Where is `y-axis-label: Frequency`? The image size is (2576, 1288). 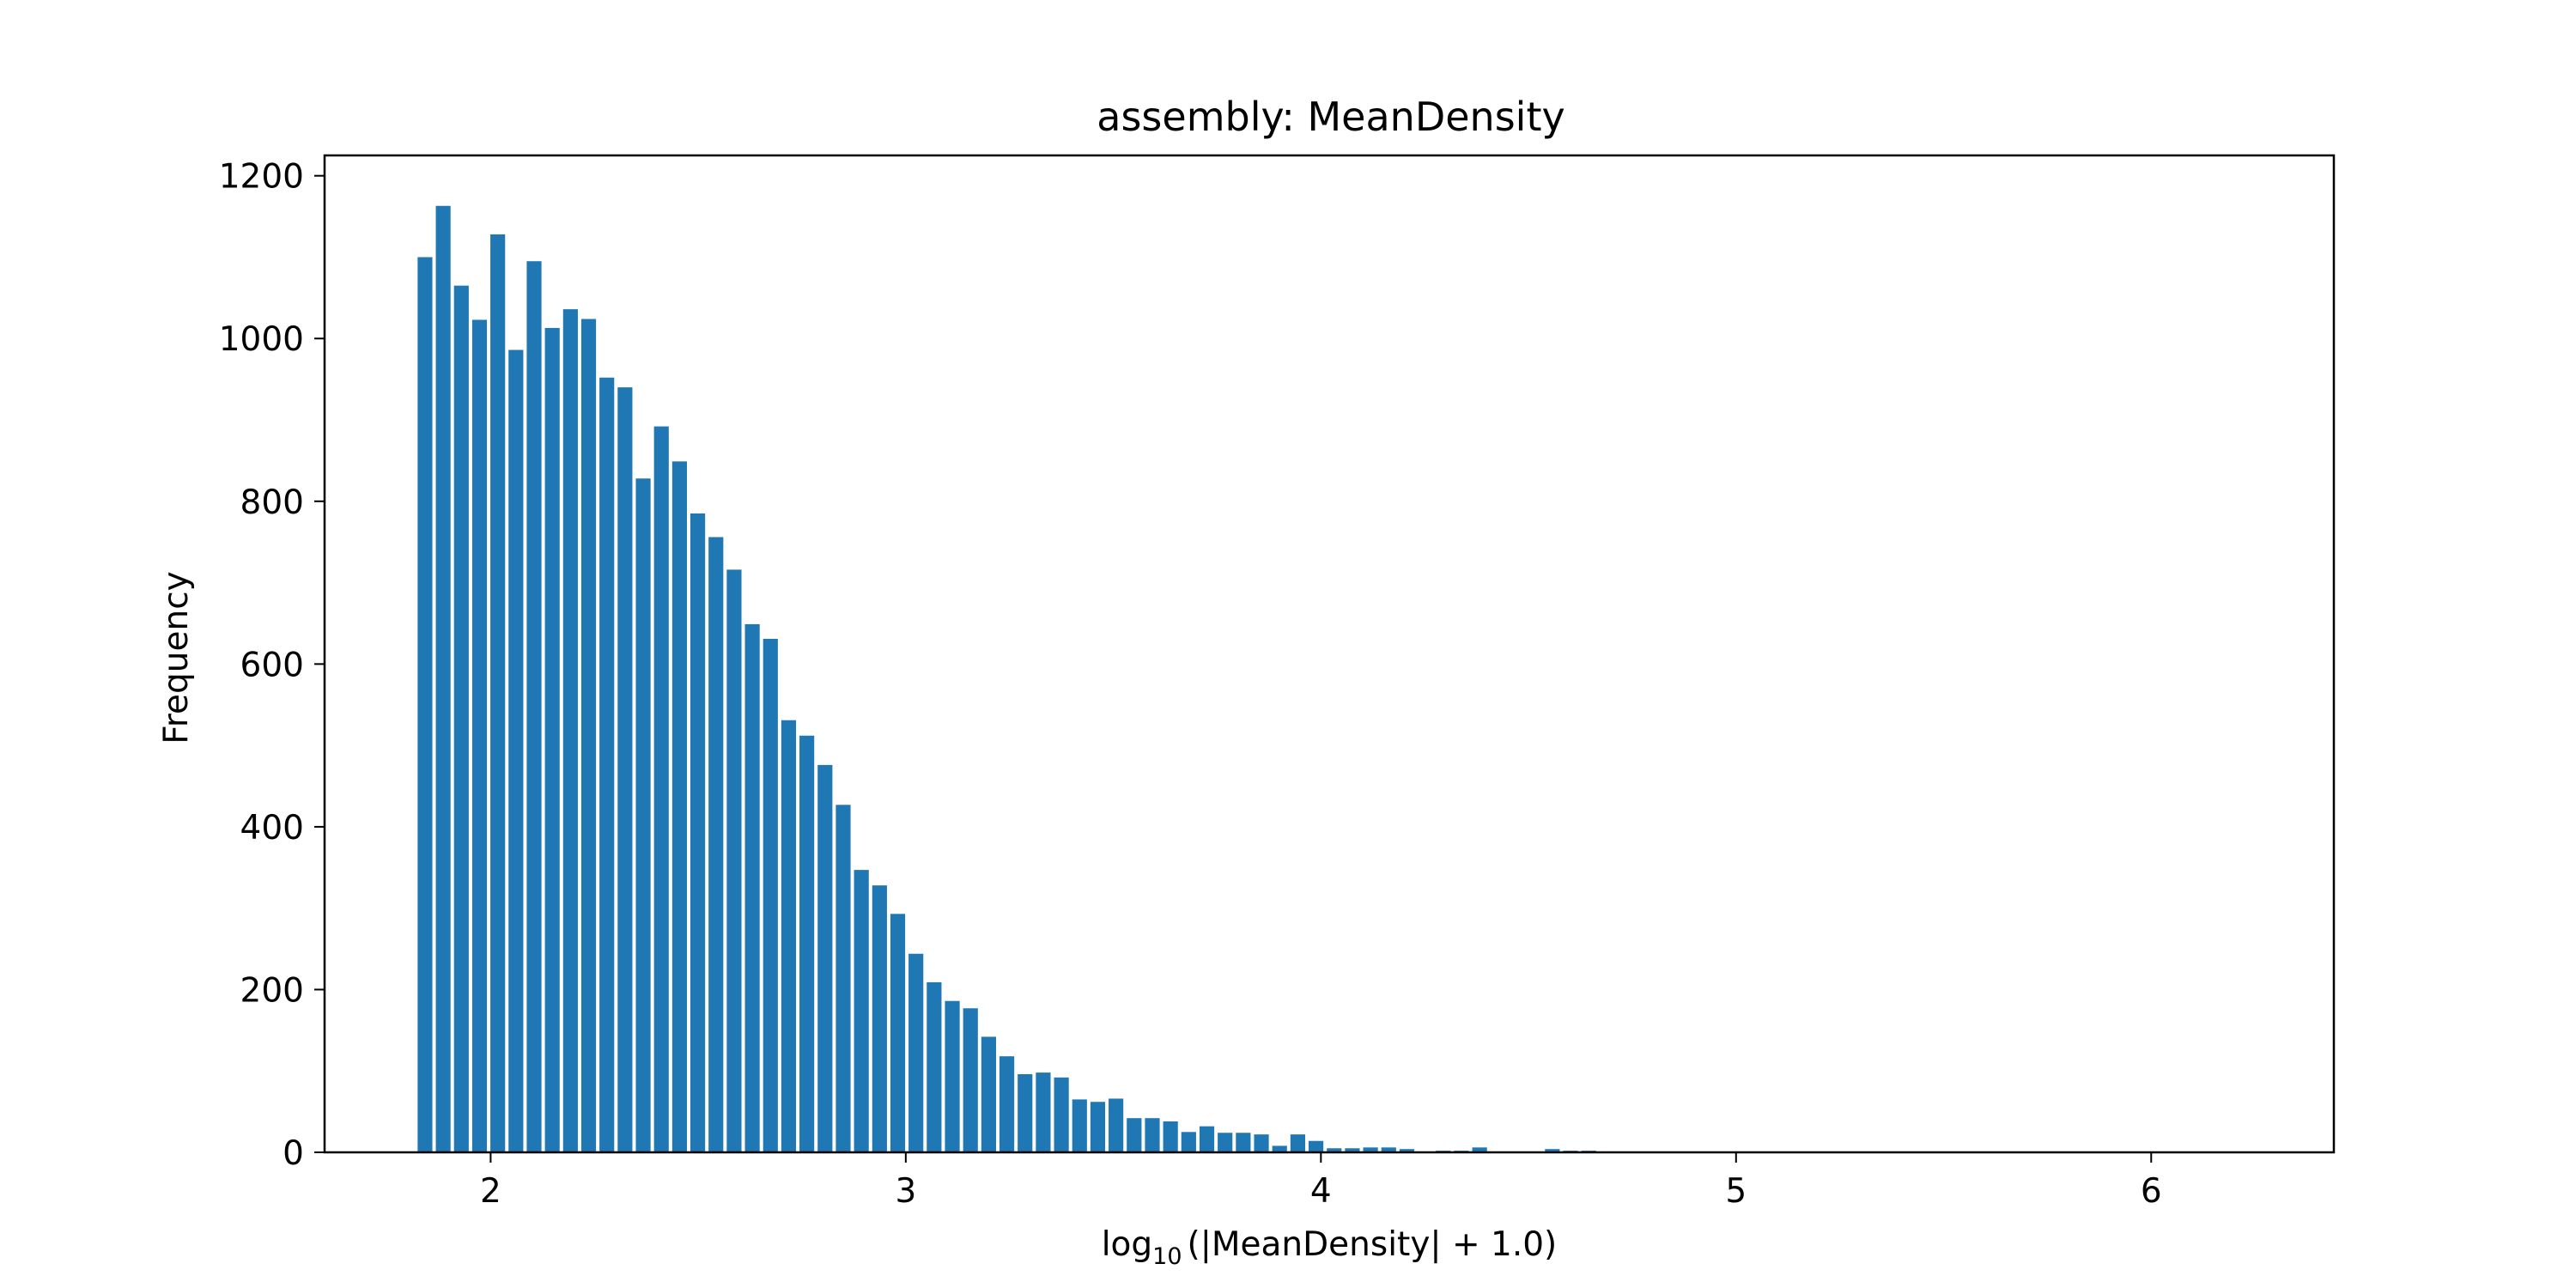
y-axis-label: Frequency is located at coordinates (176, 658).